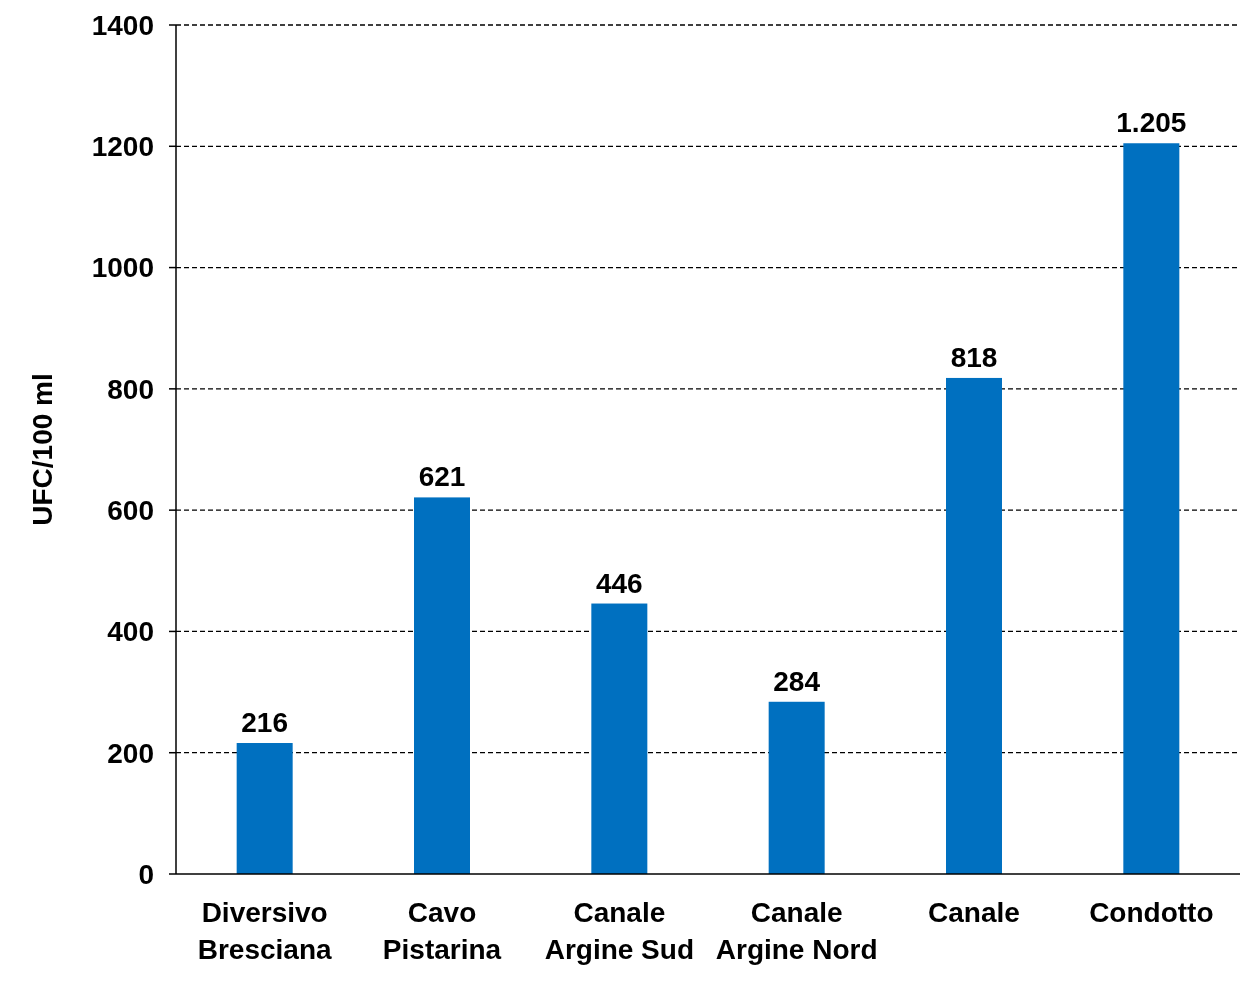 The width and height of the screenshot is (1255, 1001). I want to click on y-tick-label: 400, so click(130, 632).